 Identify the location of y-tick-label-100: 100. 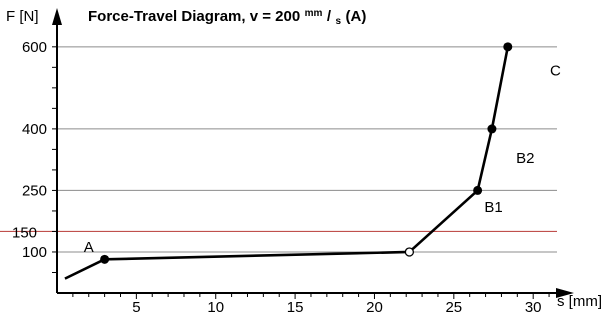
(34, 252).